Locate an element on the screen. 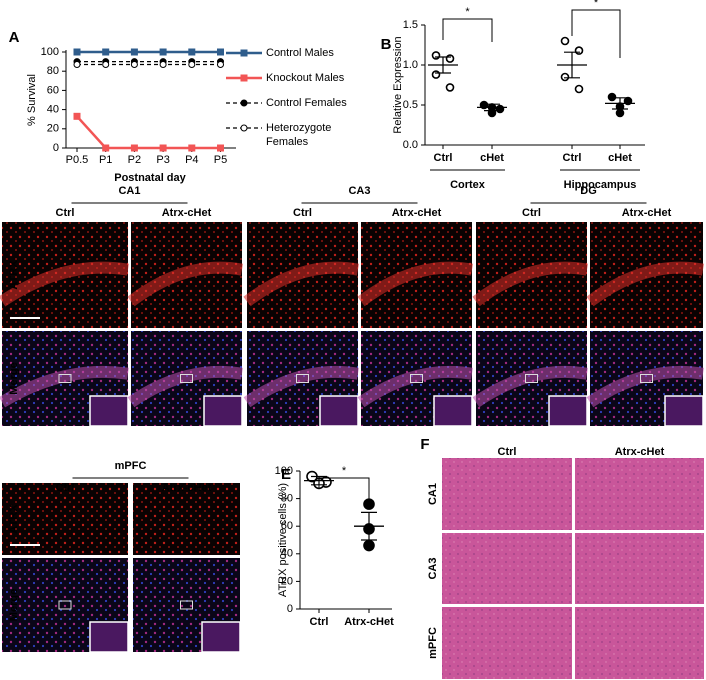 Image resolution: width=706 pixels, height=680 pixels. y-tick-label: 0.5 is located at coordinates (410, 105).